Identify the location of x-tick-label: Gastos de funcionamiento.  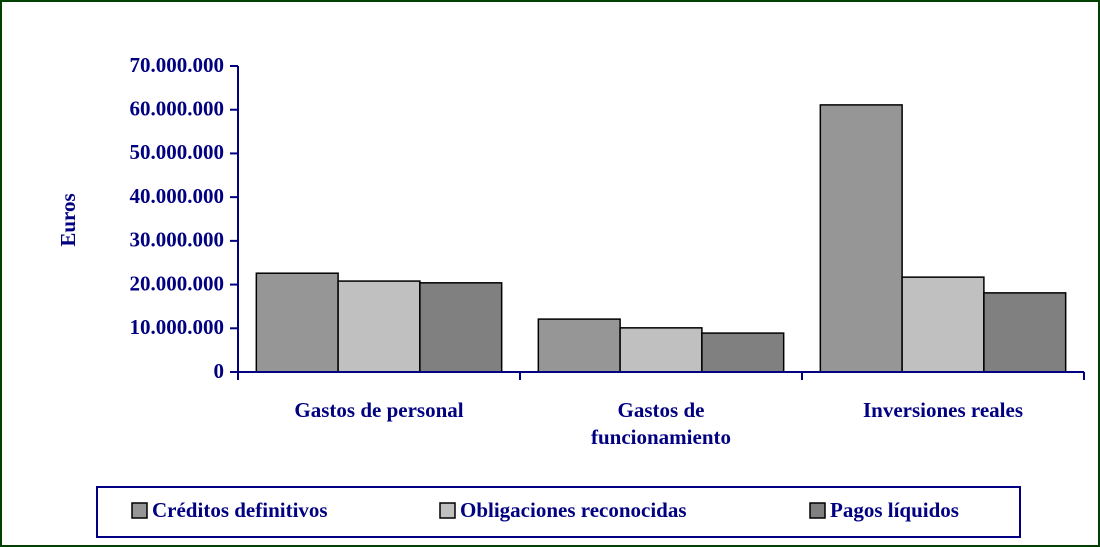
(660, 423).